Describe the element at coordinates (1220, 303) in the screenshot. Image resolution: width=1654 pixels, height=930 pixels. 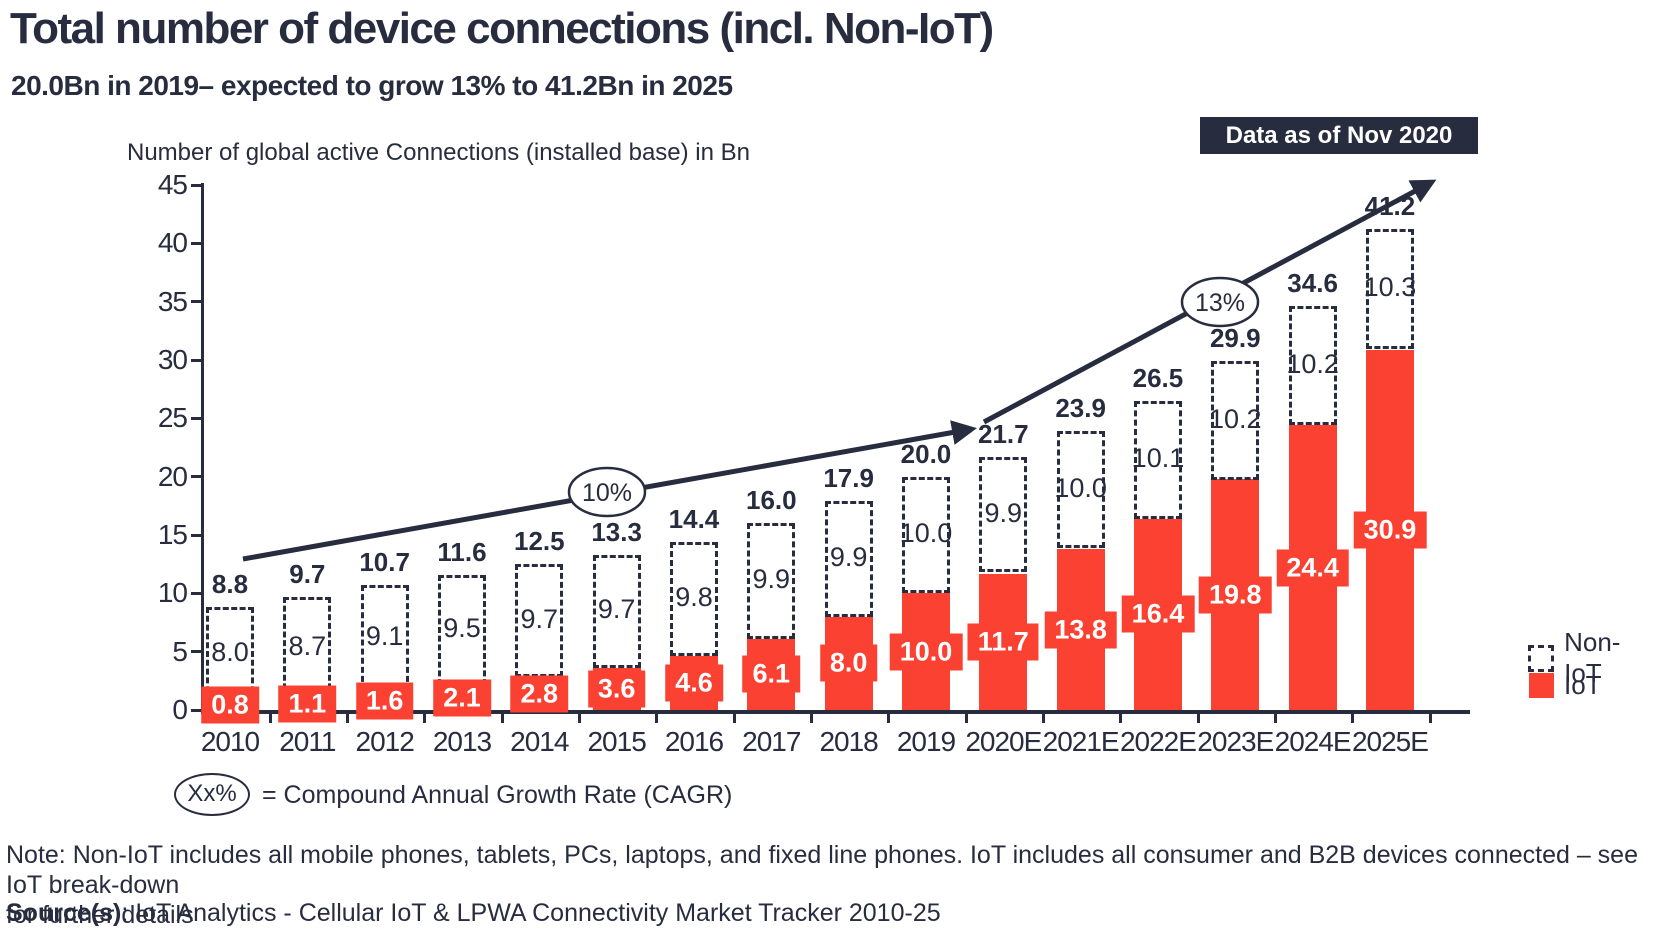
I see `svg-text: 13%` at that location.